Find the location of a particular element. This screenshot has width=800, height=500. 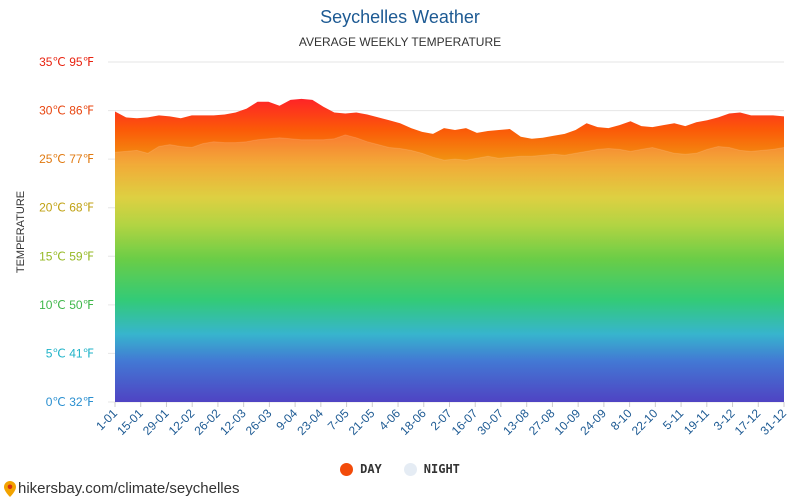

legend-item-day: DAY is located at coordinates (361, 469).